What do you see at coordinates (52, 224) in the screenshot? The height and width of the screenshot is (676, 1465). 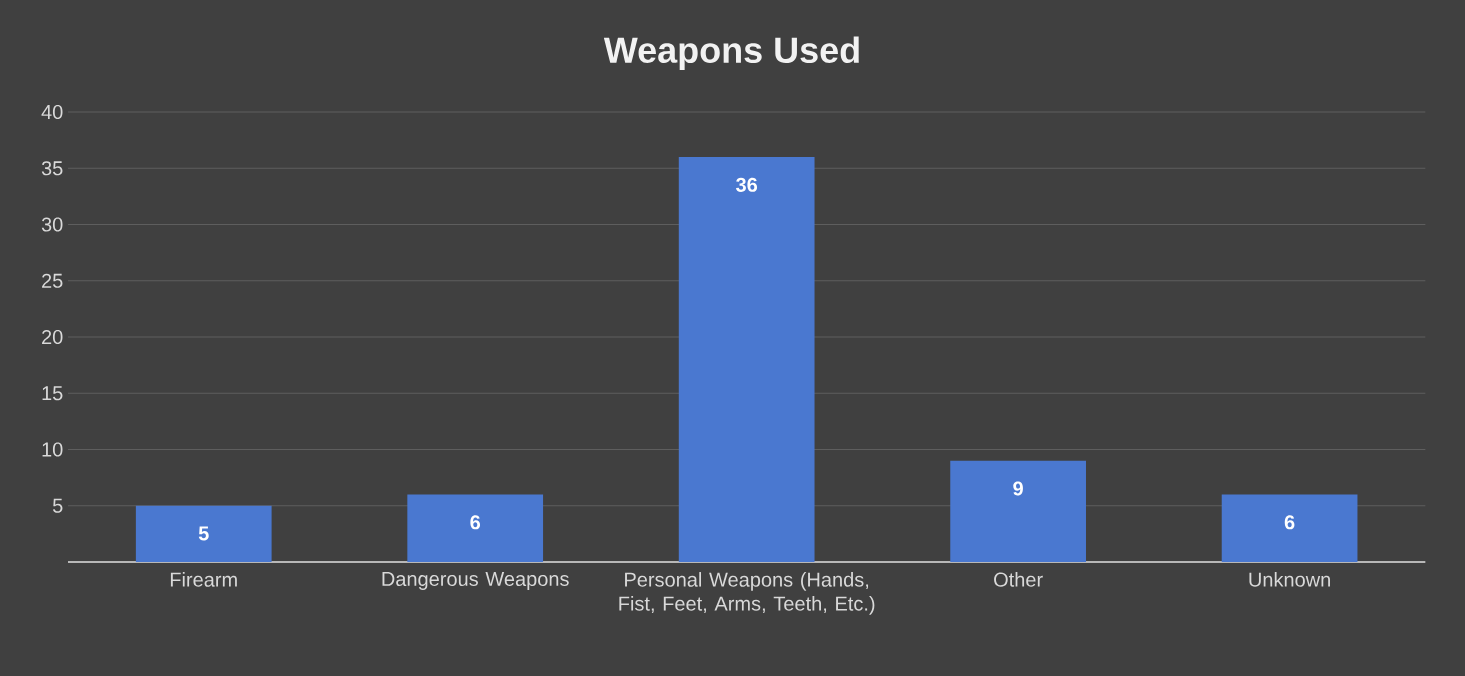 I see `y-tick-label: 30` at bounding box center [52, 224].